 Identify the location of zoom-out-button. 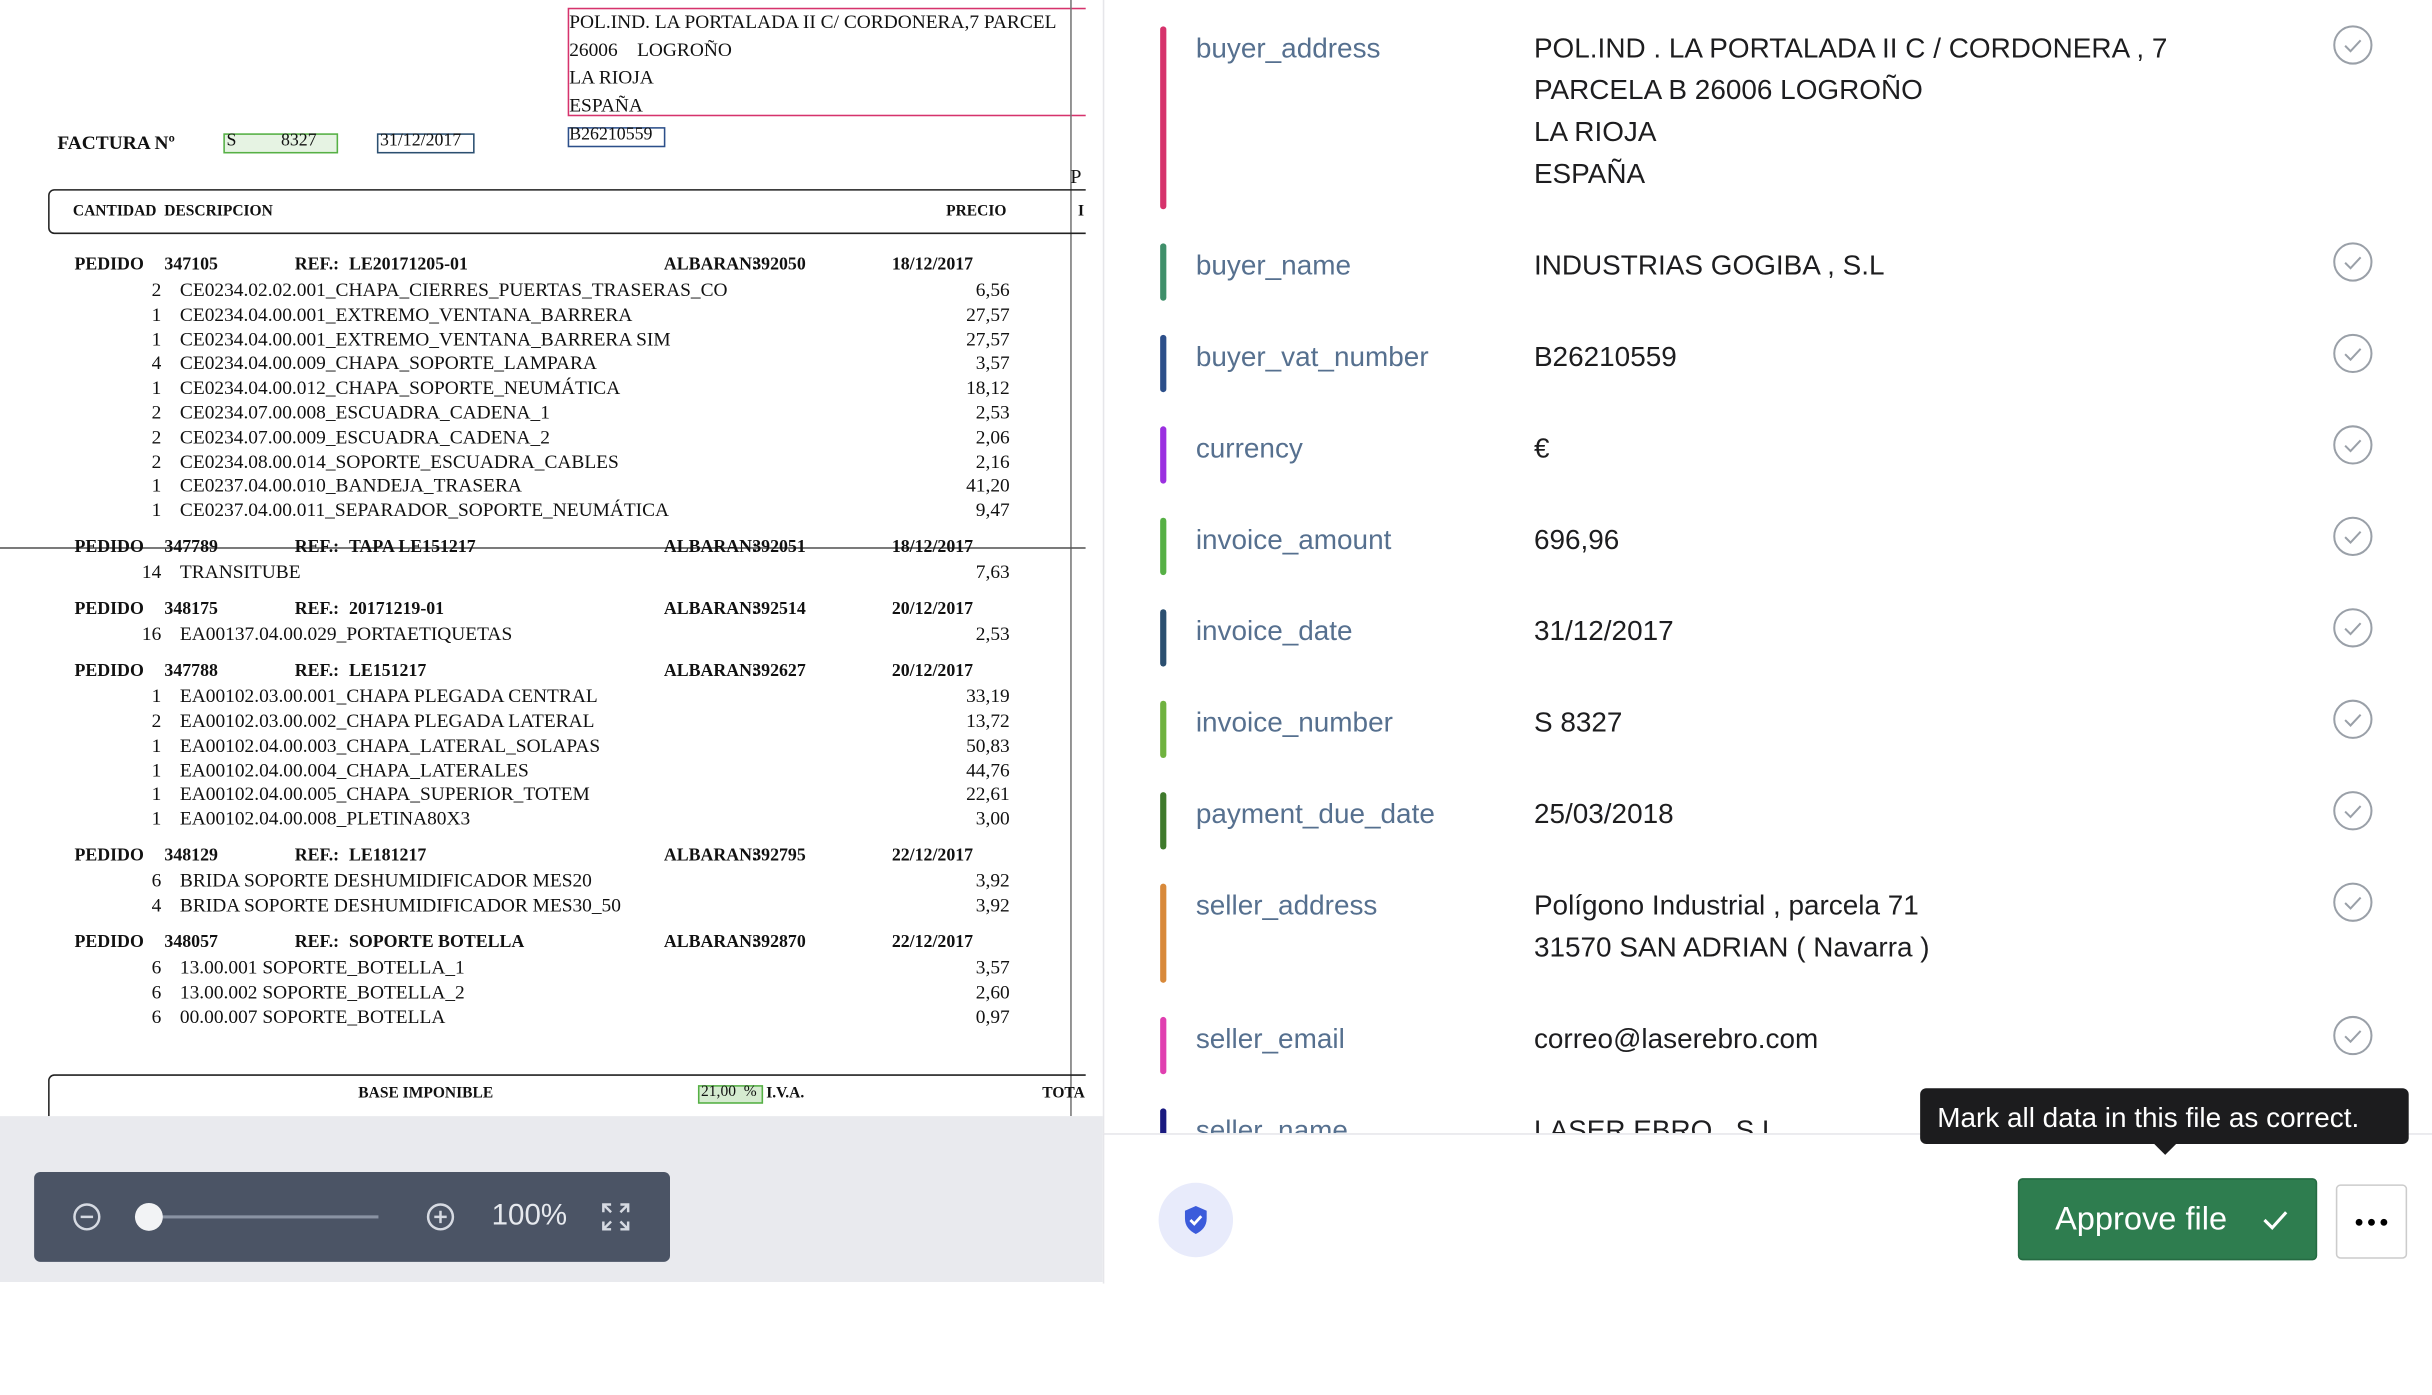
(86, 1216).